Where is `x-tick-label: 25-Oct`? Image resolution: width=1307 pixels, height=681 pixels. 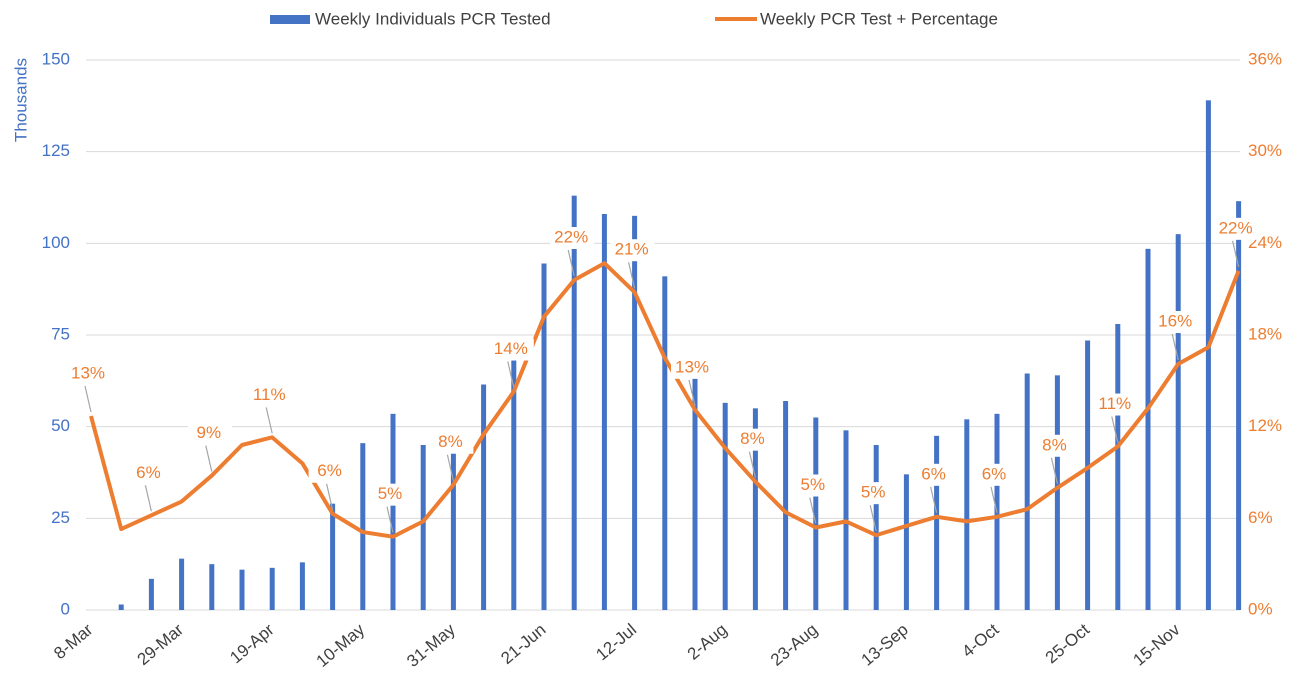 x-tick-label: 25-Oct is located at coordinates (1068, 644).